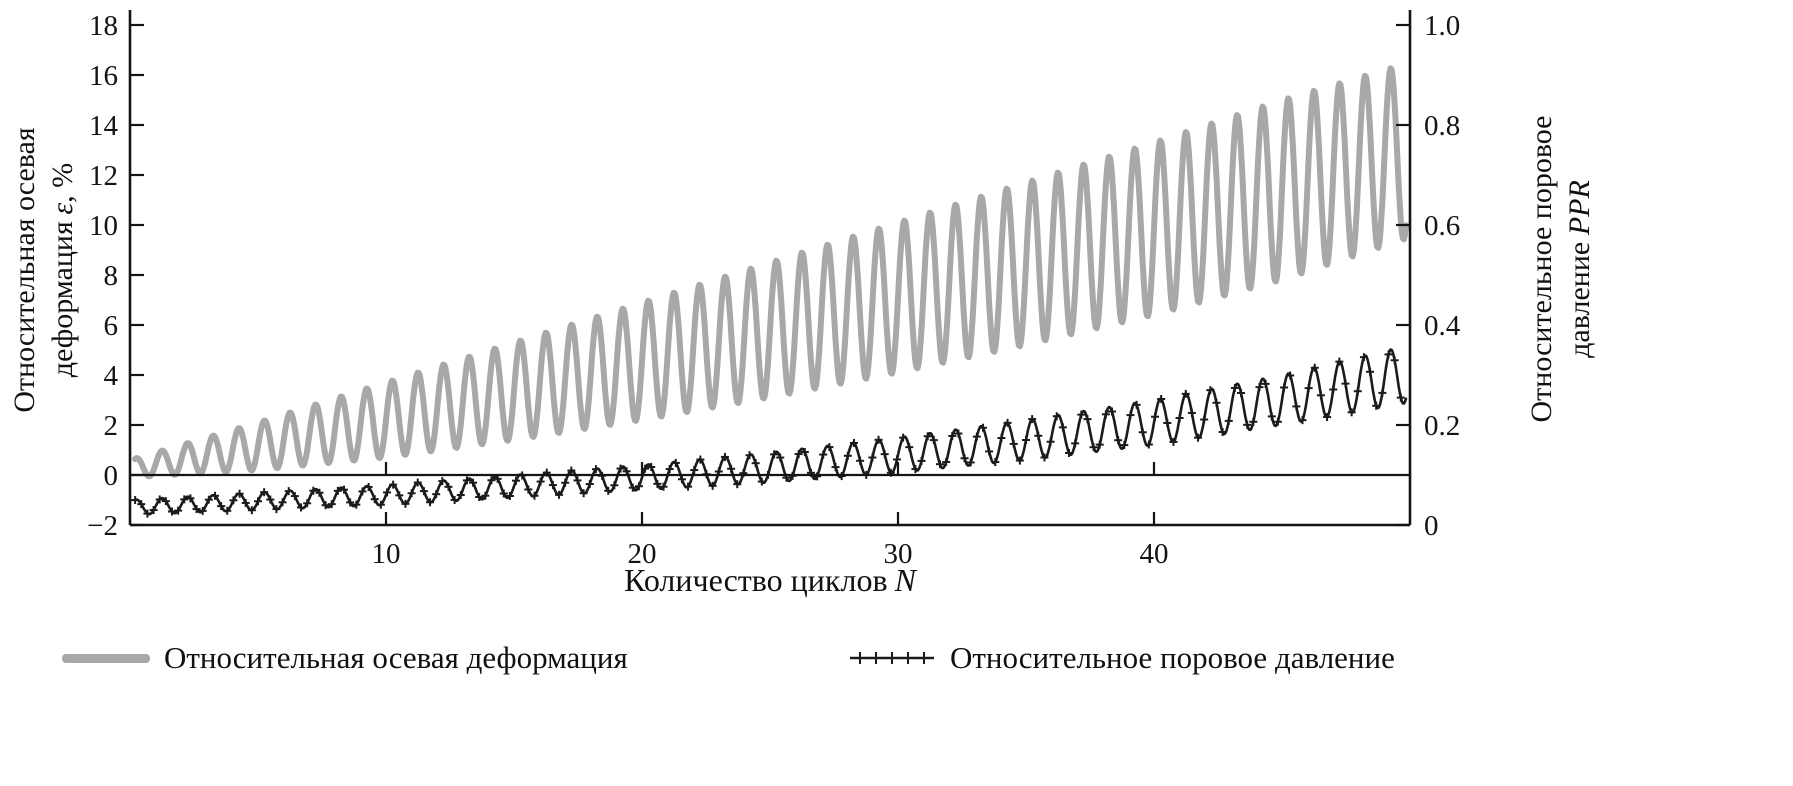  I want to click on svg-text: 0.8, so click(1442, 126).